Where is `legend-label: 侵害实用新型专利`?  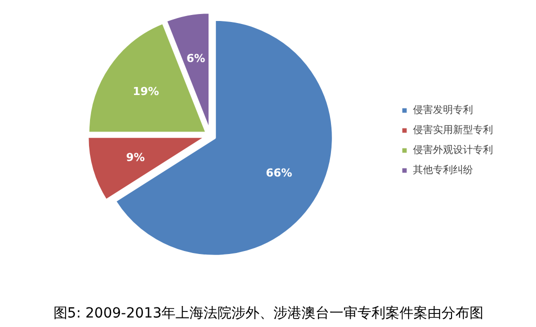 legend-label: 侵害实用新型专利 is located at coordinates (453, 130).